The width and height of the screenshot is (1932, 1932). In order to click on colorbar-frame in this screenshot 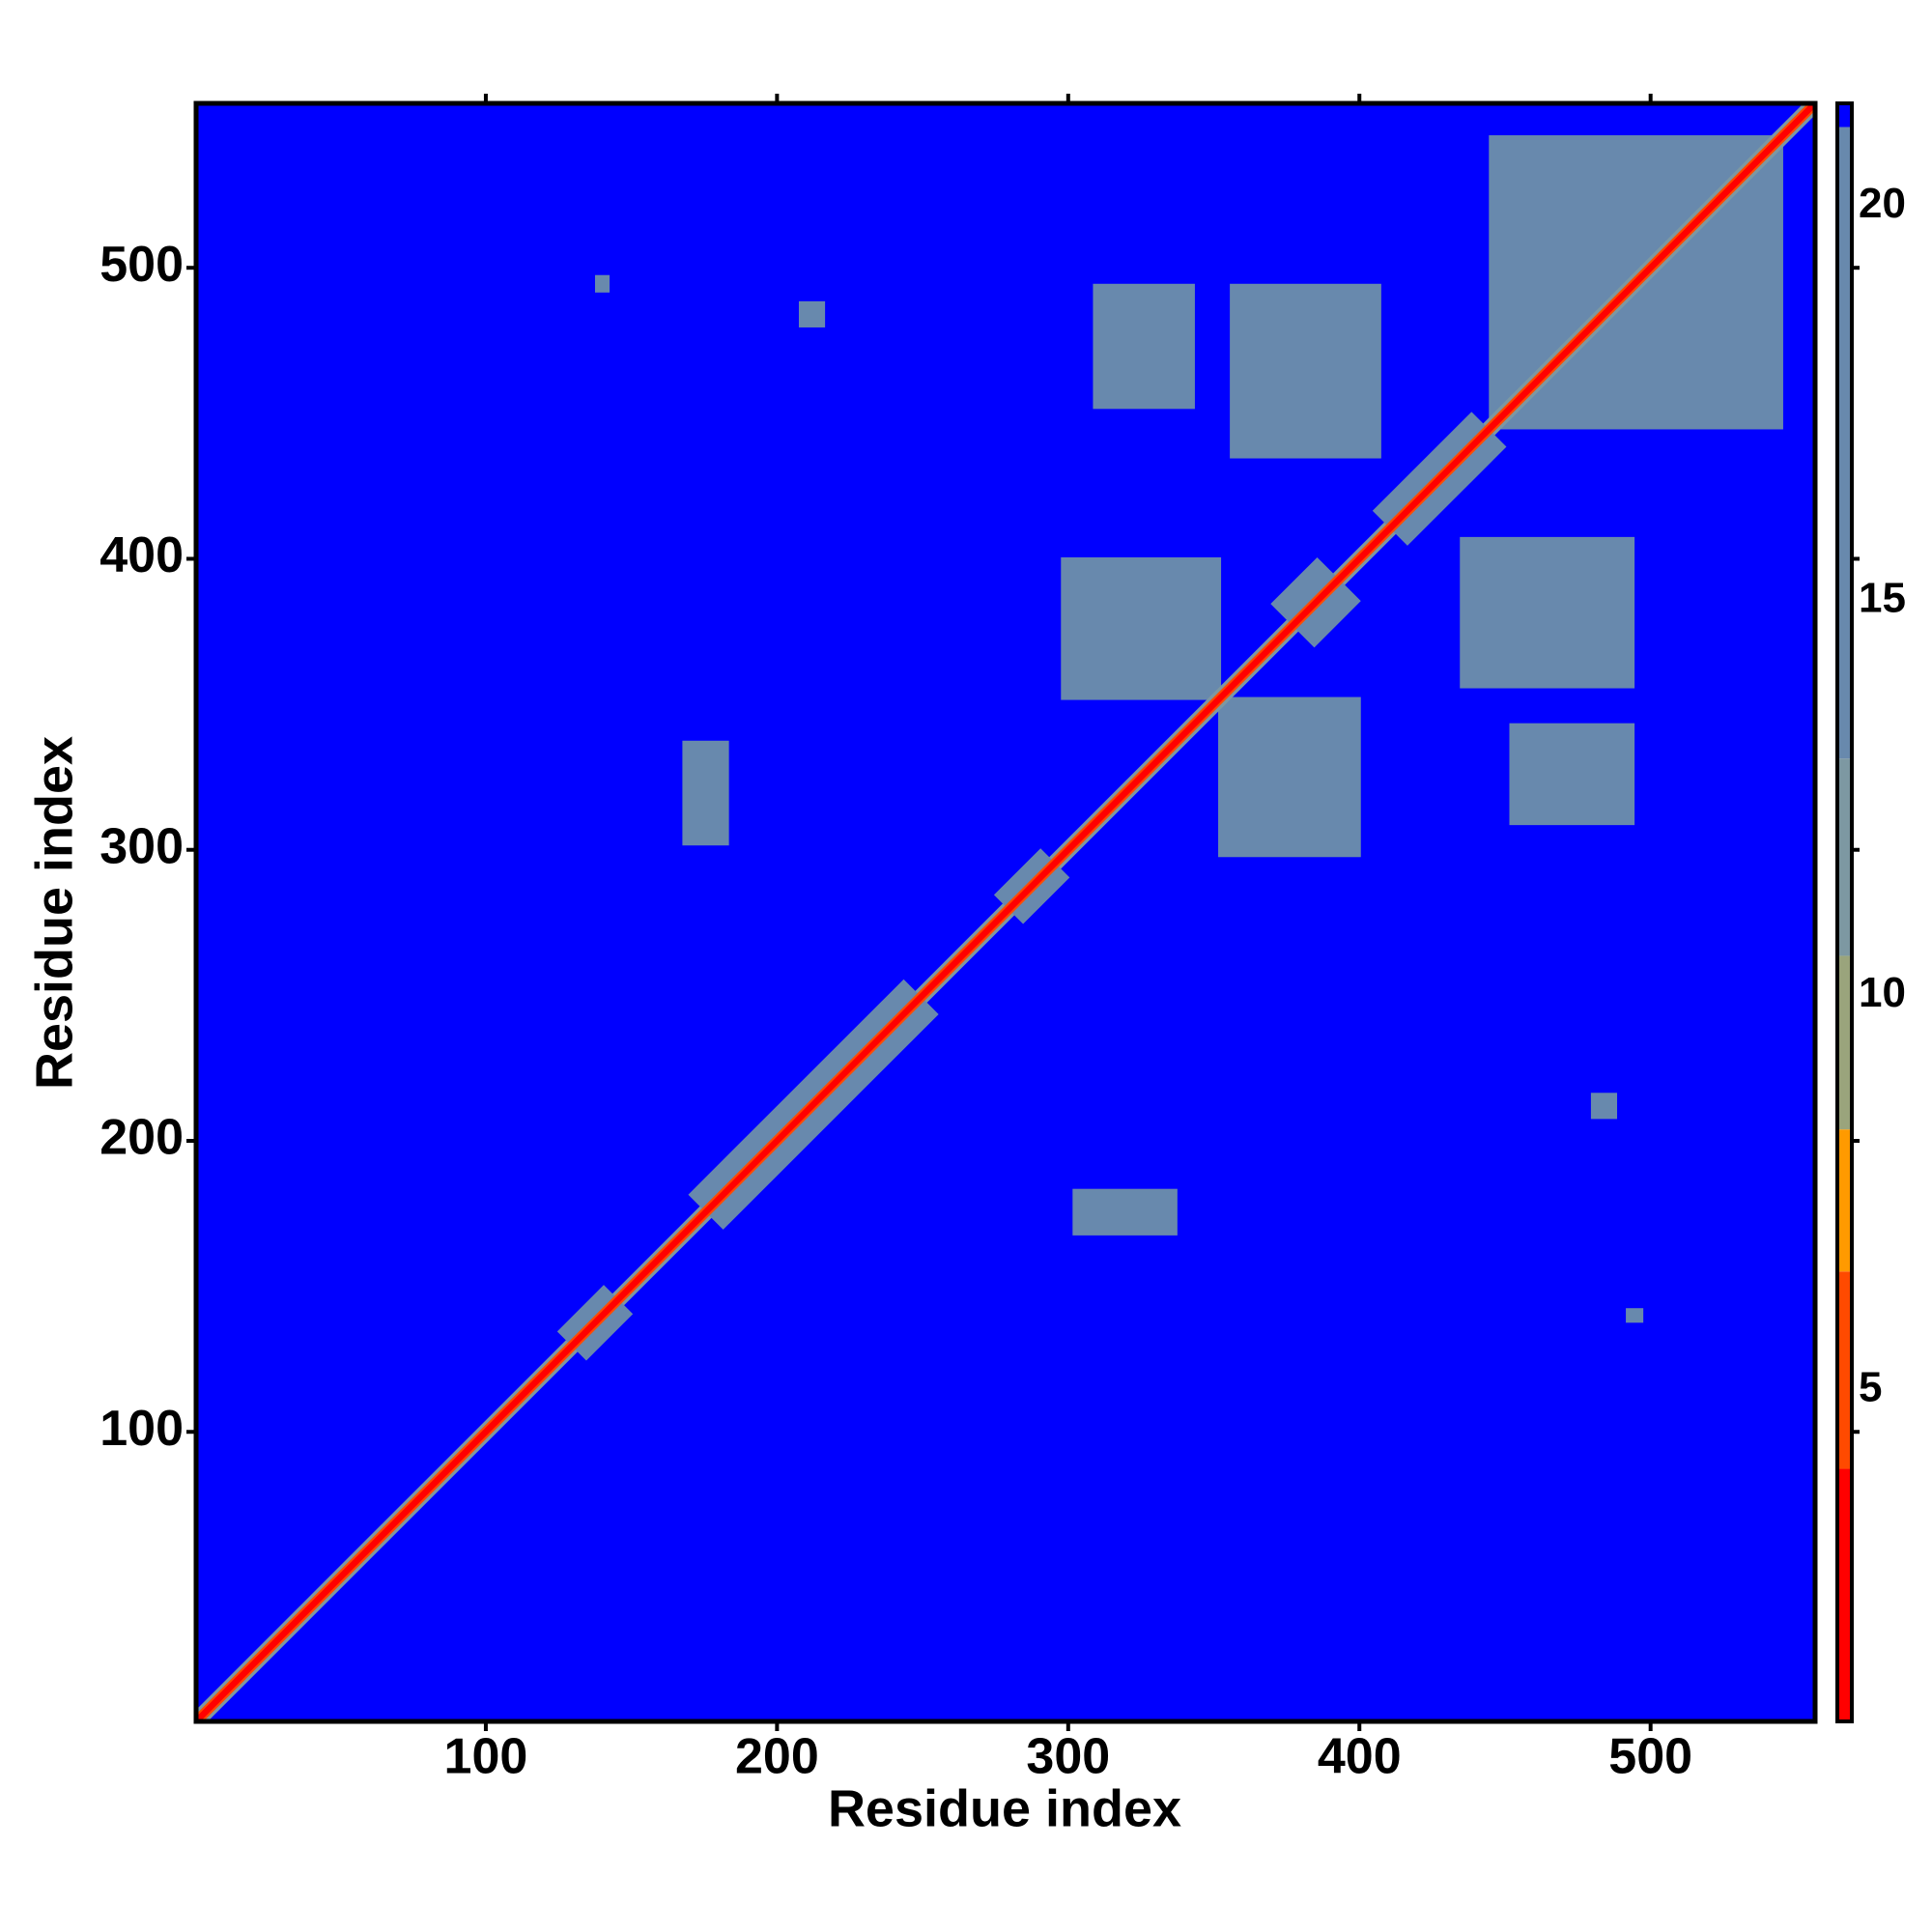, I will do `click(1844, 912)`.